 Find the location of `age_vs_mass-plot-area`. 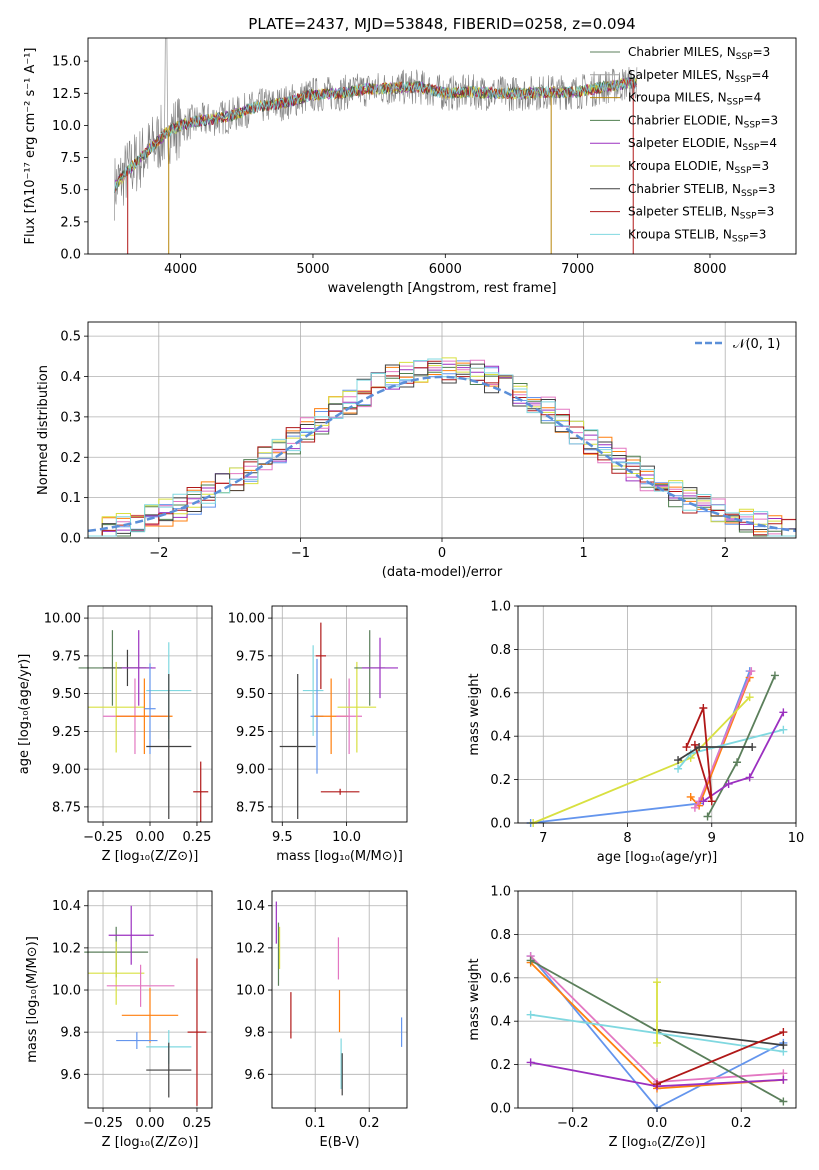

age_vs_mass-plot-area is located at coordinates (338, 720).